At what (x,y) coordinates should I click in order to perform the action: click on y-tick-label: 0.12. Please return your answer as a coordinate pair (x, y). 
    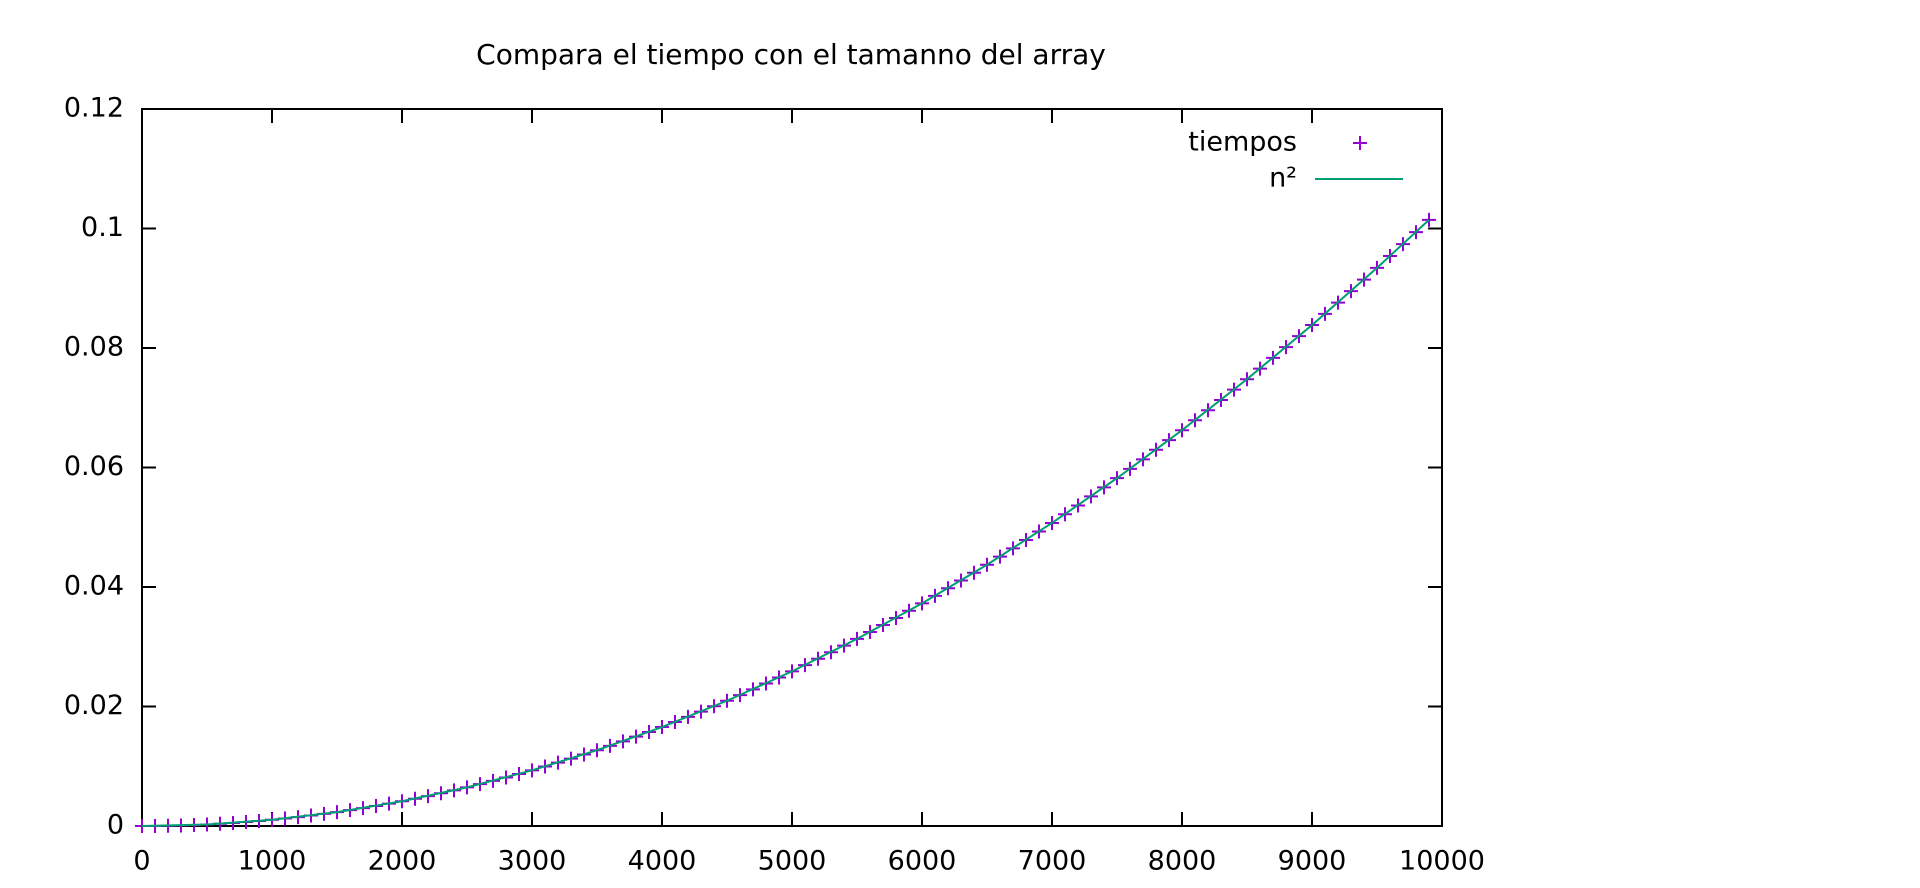
    Looking at the image, I should click on (94, 108).